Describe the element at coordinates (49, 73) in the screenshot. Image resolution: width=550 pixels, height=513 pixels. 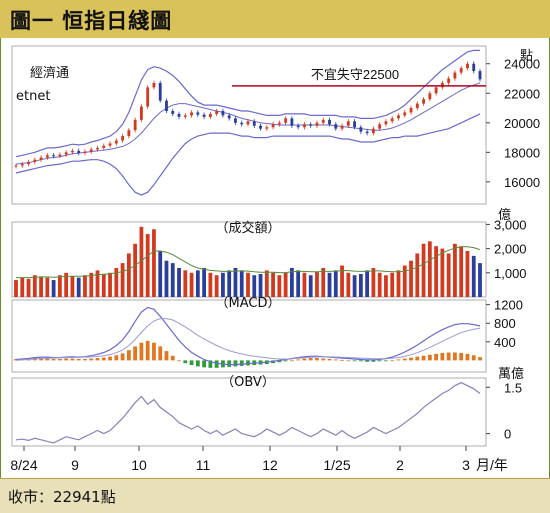
I see `watermark-cn: 經濟通` at that location.